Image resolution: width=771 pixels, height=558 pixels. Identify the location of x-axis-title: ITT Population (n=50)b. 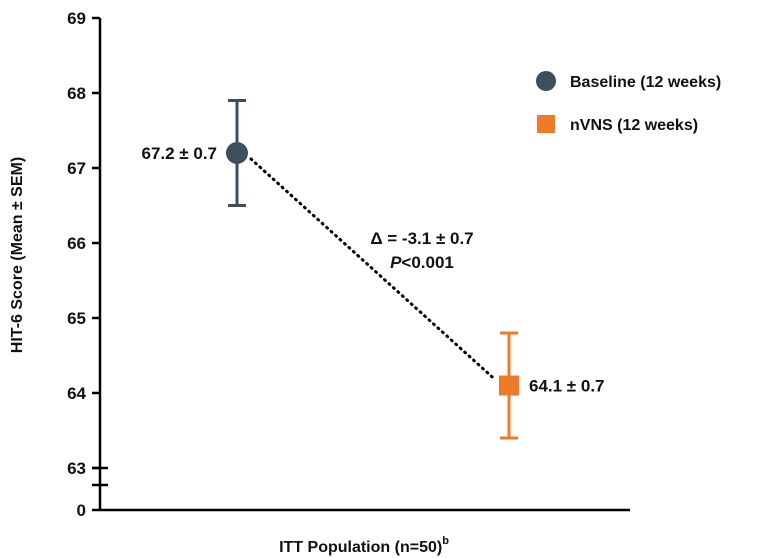
(364, 545).